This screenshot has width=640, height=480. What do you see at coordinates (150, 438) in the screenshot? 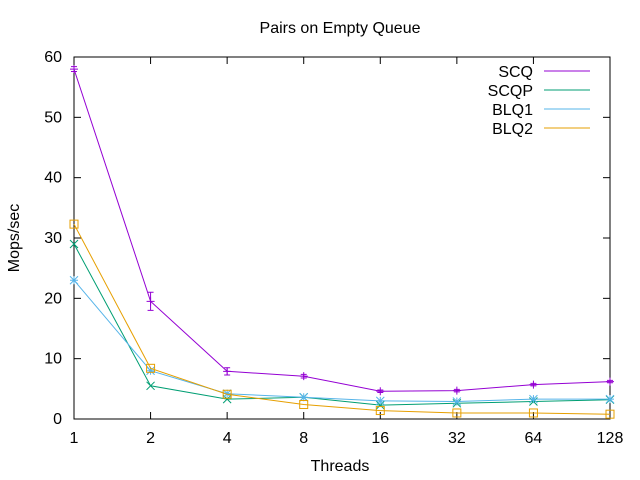
I see `x-tick-label: 2` at bounding box center [150, 438].